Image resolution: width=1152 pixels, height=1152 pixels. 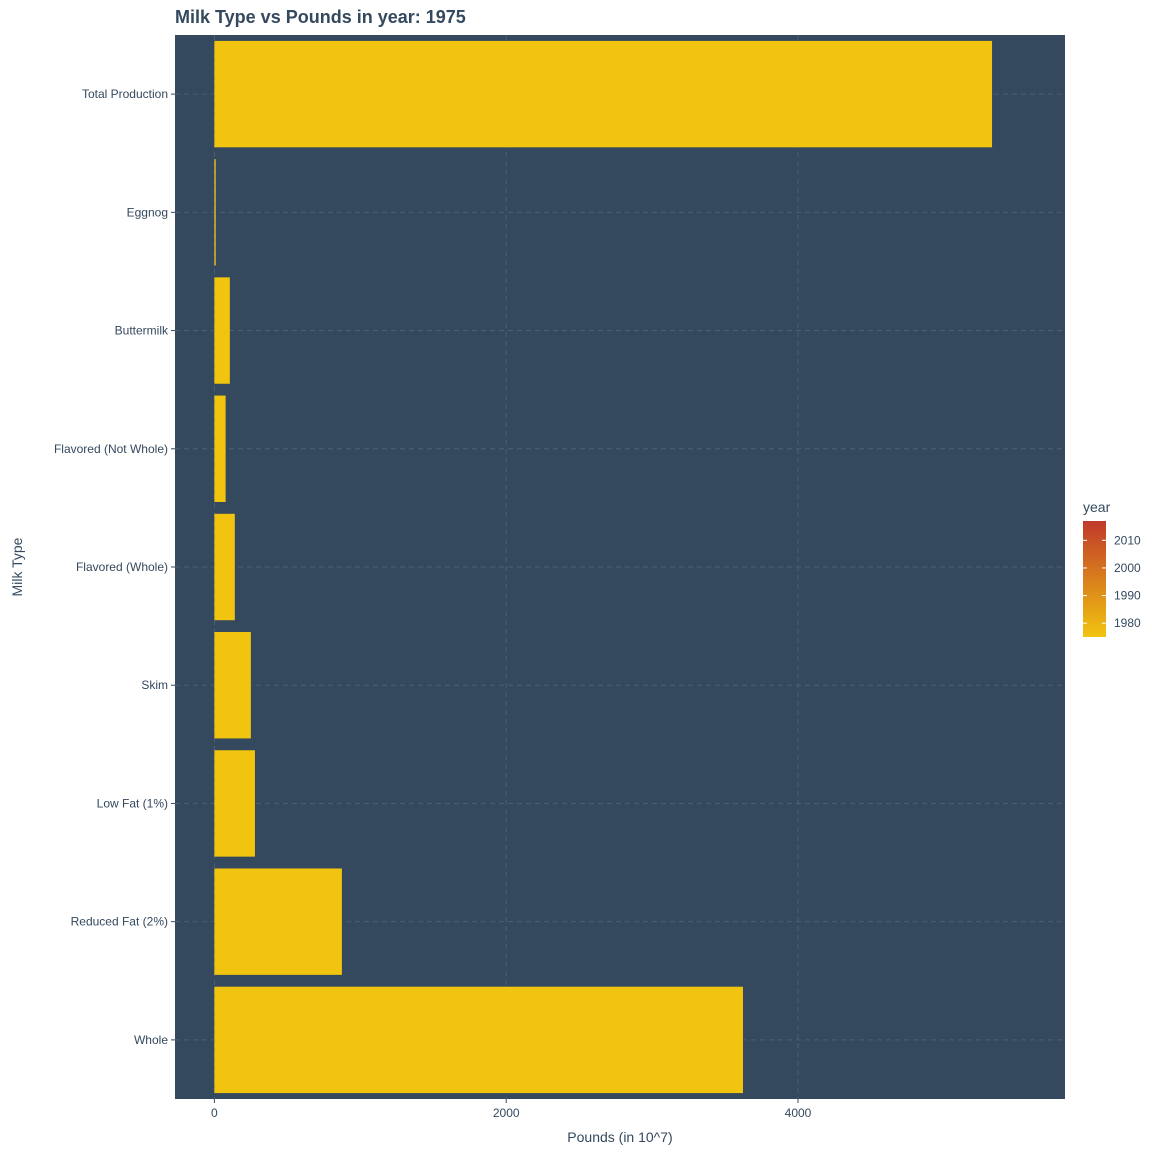 I want to click on legend: year 2010 2000 1990 1980, so click(x=1112, y=568).